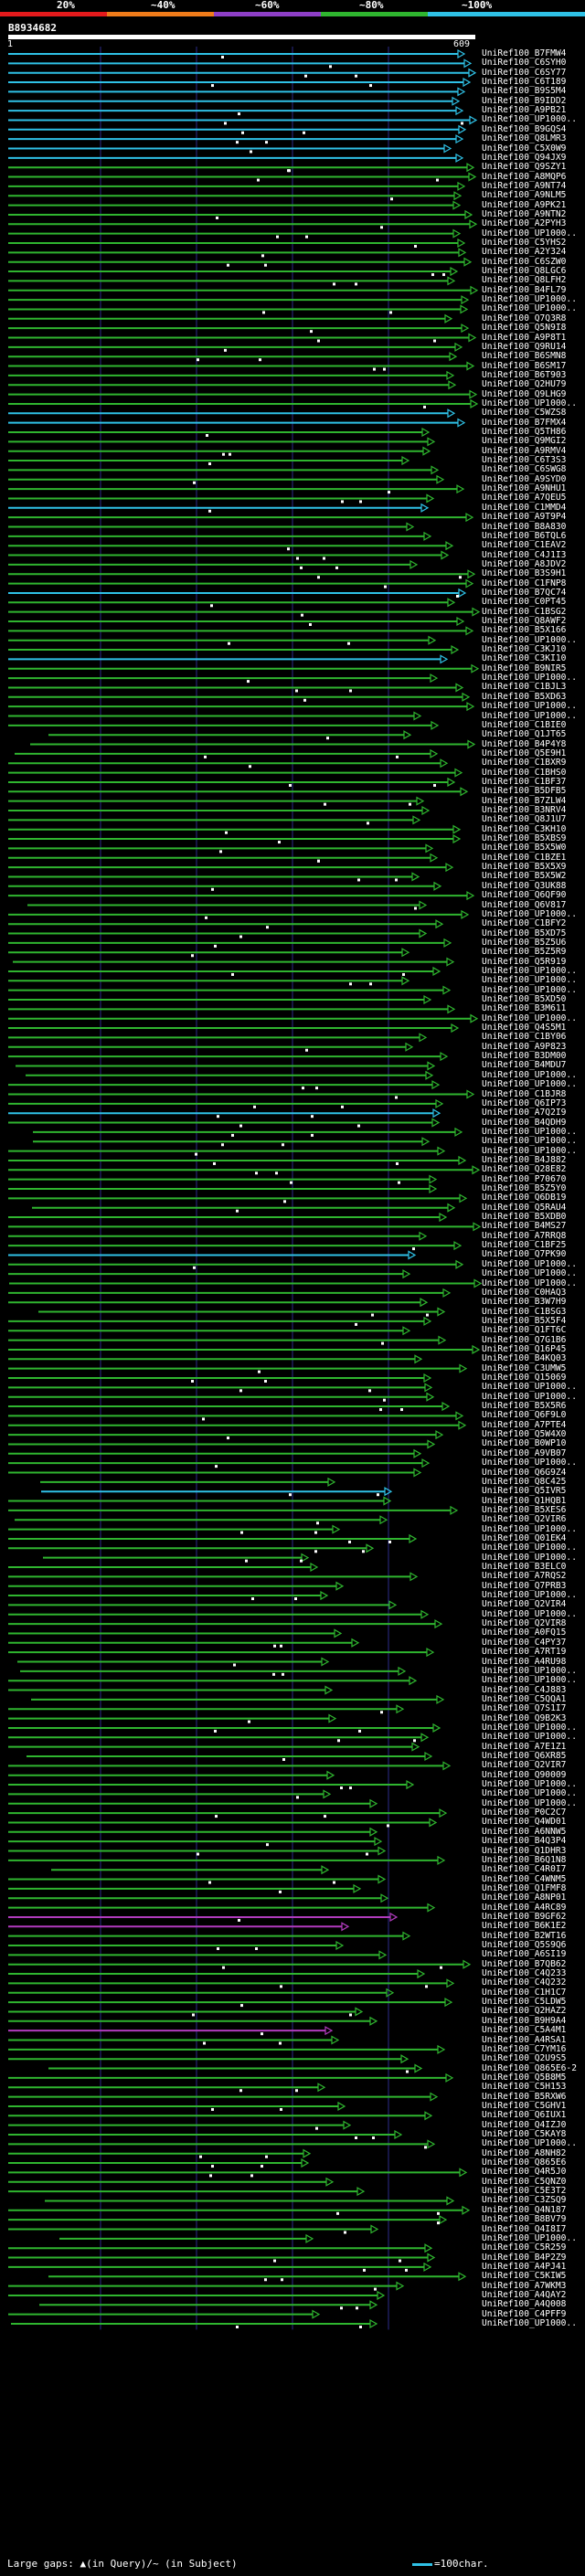  Describe the element at coordinates (524, 752) in the screenshot. I see `hit-label: UniRef100_Q5E9H1` at that location.